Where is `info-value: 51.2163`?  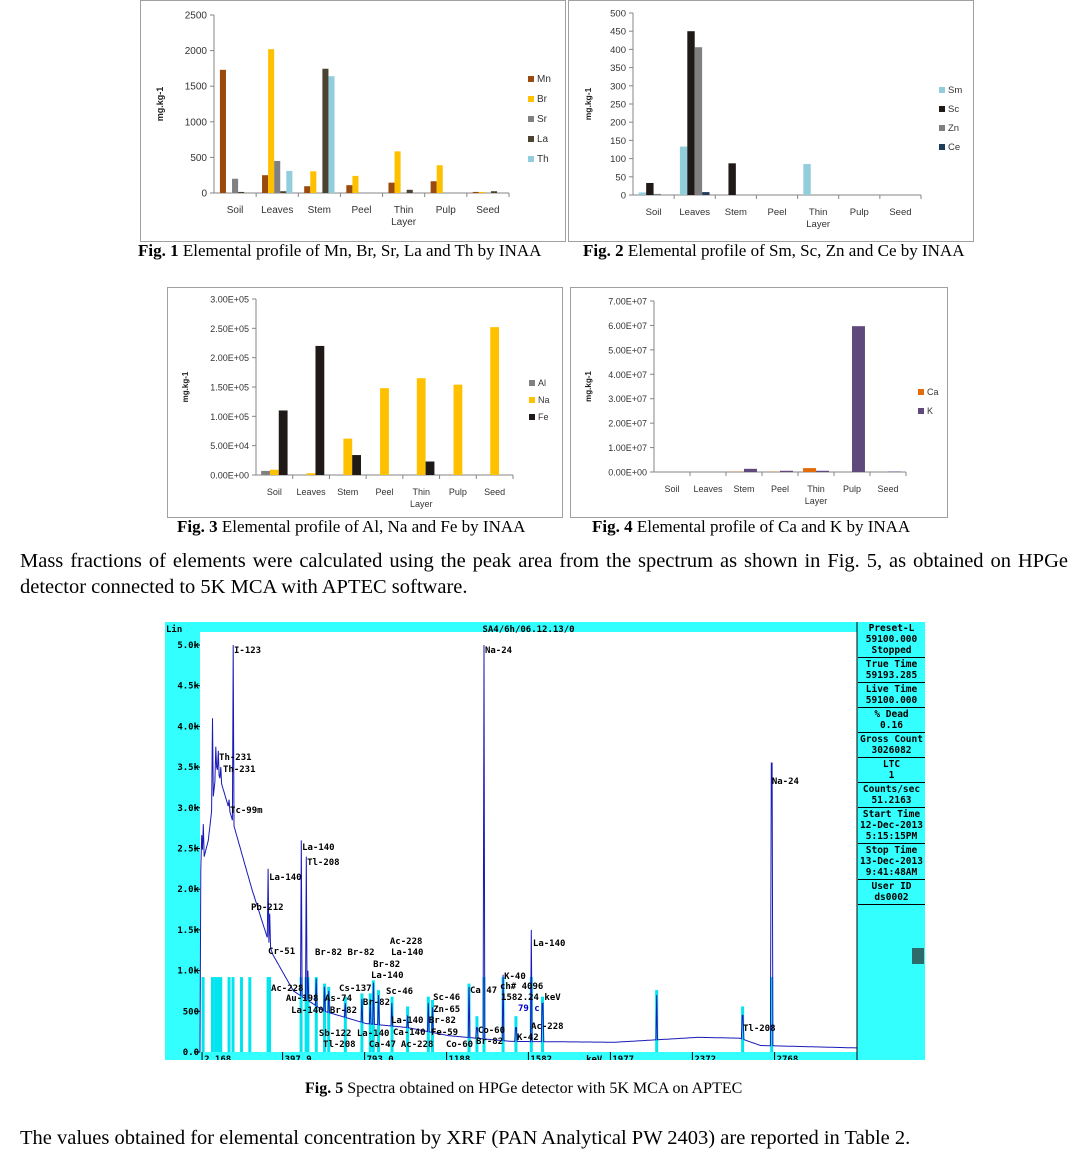 info-value: 51.2163 is located at coordinates (891, 800).